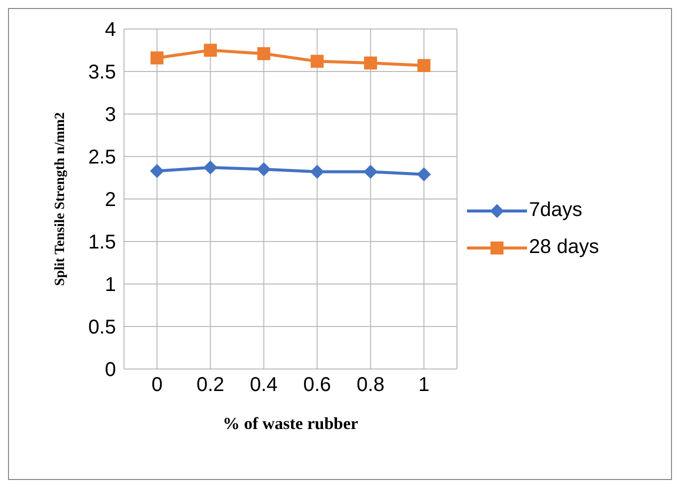 The width and height of the screenshot is (678, 497). Describe the element at coordinates (290, 423) in the screenshot. I see `x-axis-title: % of waste rubber` at that location.